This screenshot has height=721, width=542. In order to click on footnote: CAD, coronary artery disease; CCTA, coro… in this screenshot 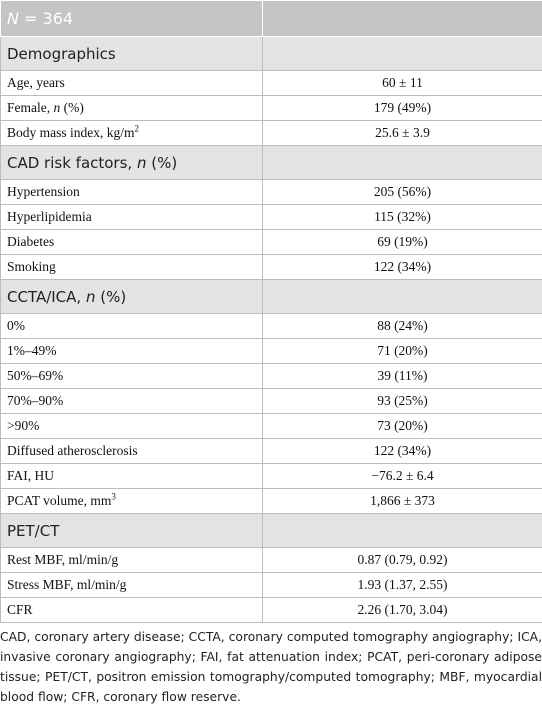, I will do `click(271, 667)`.